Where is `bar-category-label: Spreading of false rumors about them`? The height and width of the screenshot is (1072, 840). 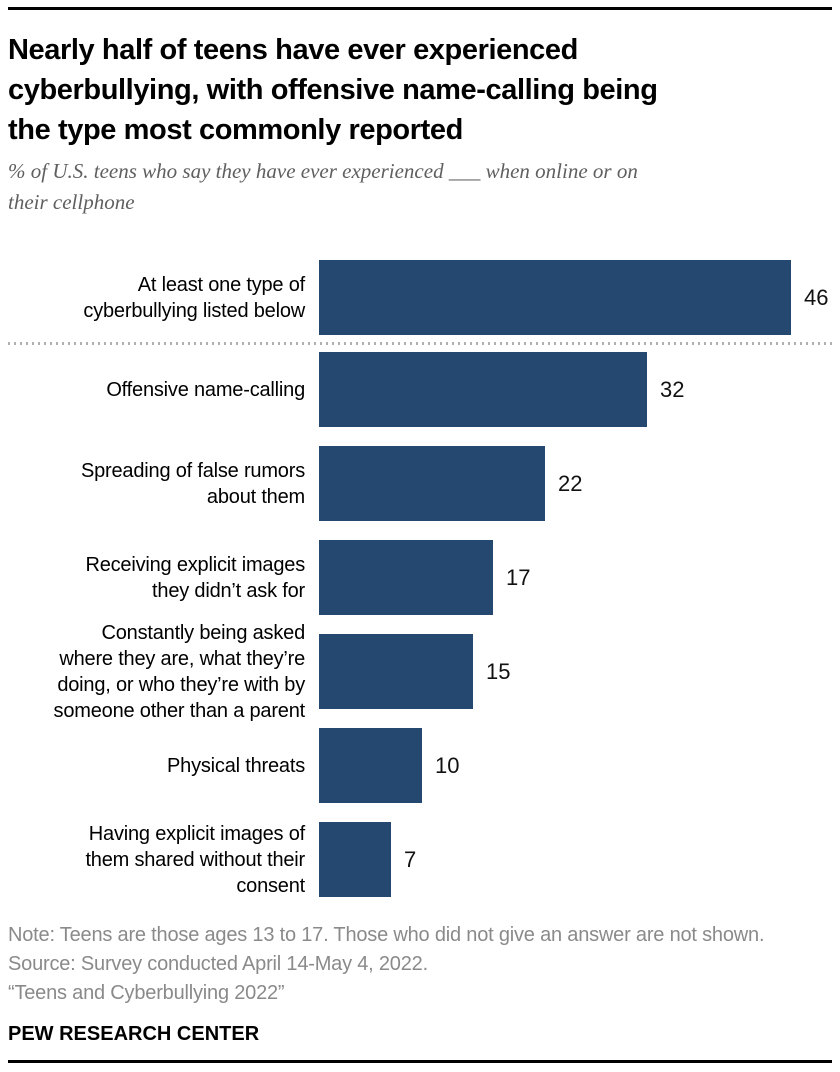
bar-category-label: Spreading of false rumors about them is located at coordinates (192, 483).